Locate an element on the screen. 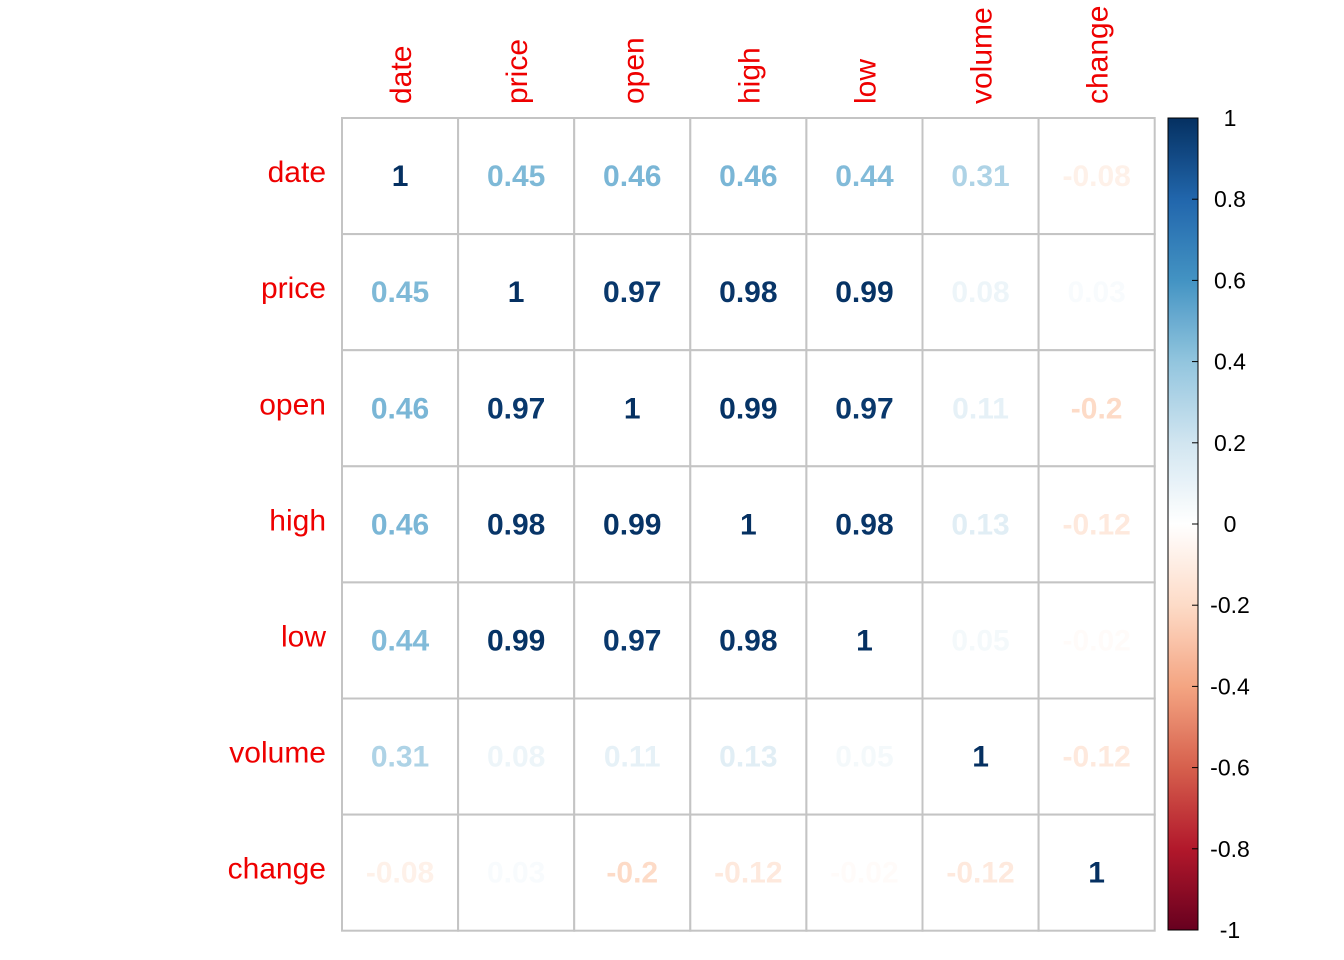 This screenshot has width=1344, height=960. value-label-change-open: -0.2 is located at coordinates (632, 873).